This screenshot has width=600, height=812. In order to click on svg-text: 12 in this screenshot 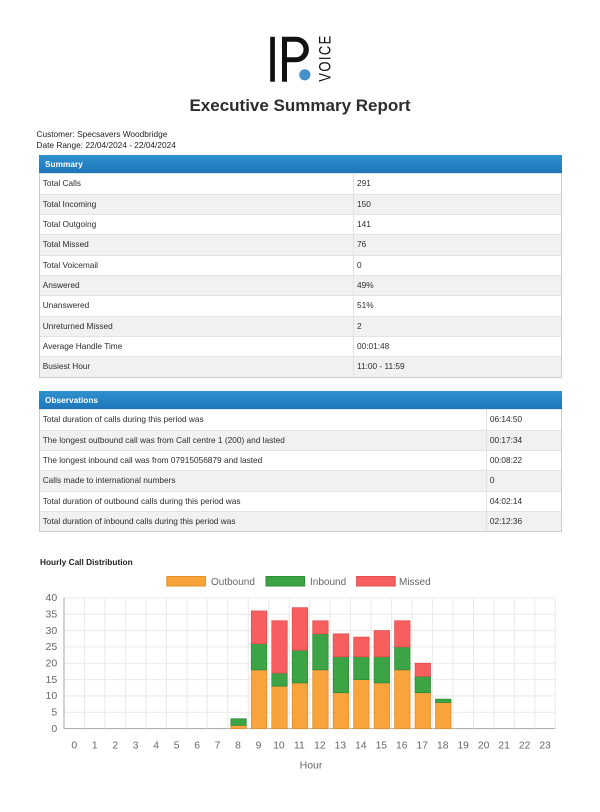, I will do `click(320, 746)`.